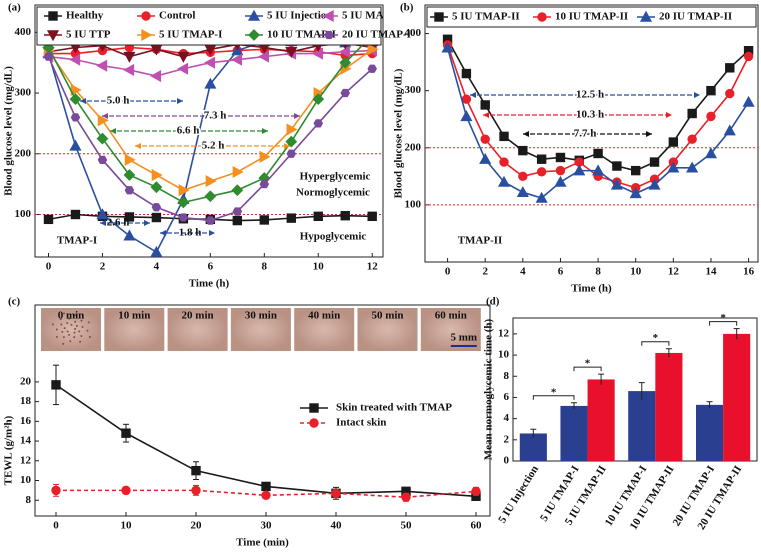  What do you see at coordinates (198, 316) in the screenshot?
I see `photo-label: 20 min` at bounding box center [198, 316].